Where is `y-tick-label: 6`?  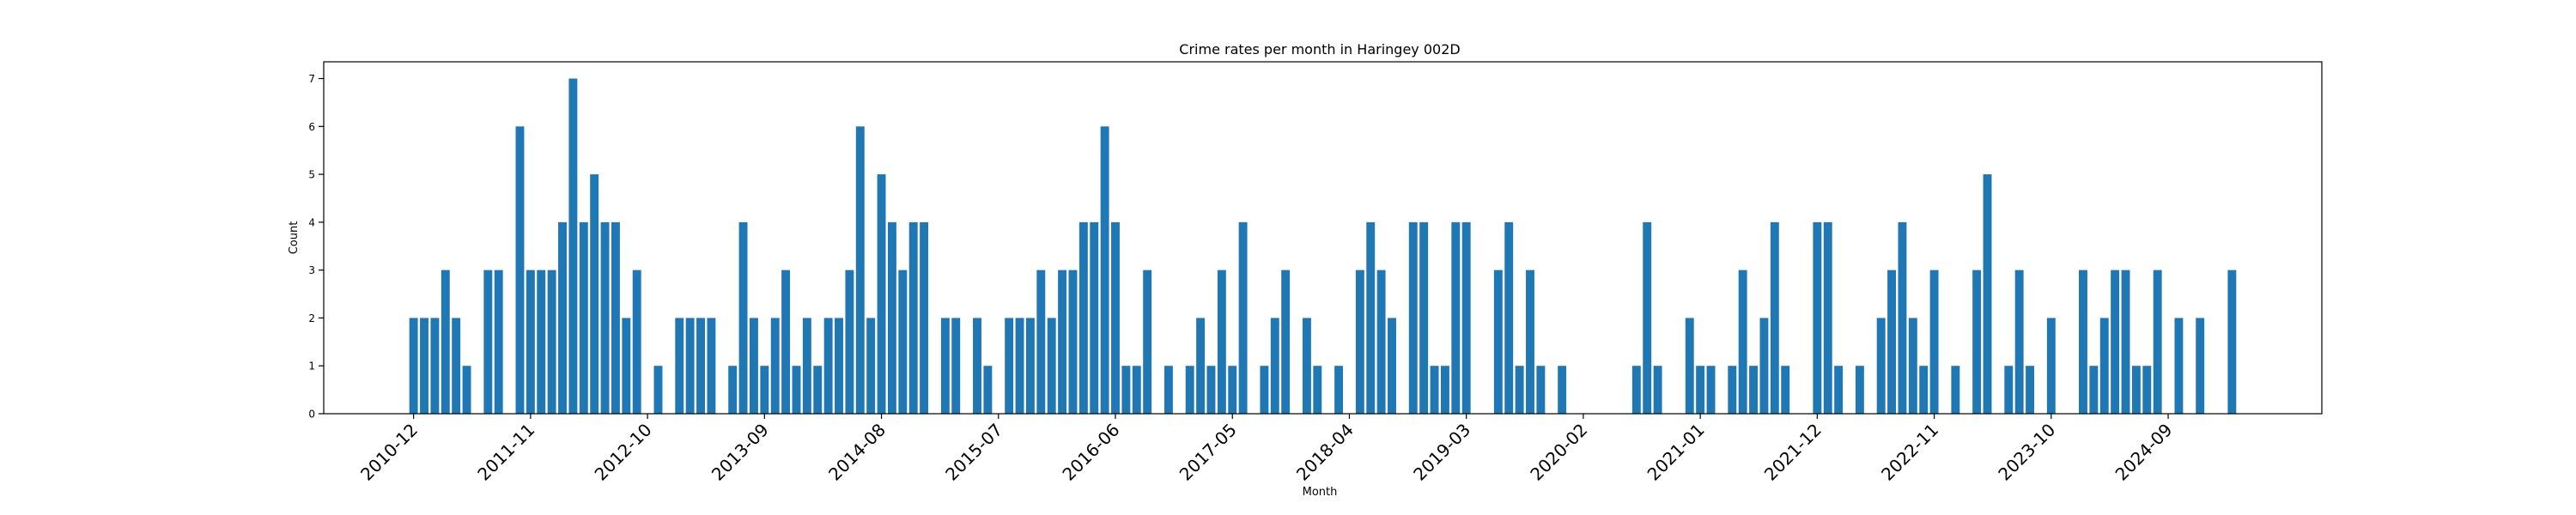 y-tick-label: 6 is located at coordinates (312, 127).